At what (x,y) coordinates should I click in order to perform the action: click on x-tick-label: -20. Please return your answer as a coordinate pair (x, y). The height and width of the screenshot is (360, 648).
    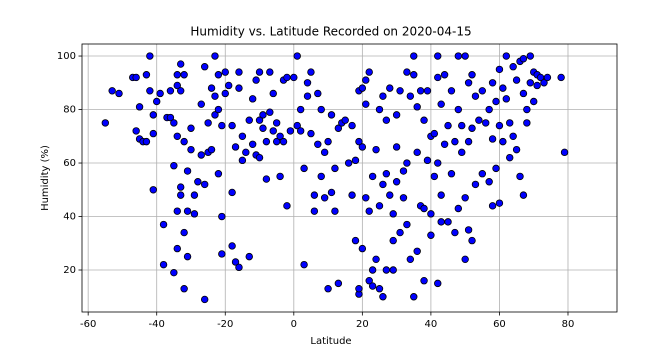
    Looking at the image, I should click on (225, 324).